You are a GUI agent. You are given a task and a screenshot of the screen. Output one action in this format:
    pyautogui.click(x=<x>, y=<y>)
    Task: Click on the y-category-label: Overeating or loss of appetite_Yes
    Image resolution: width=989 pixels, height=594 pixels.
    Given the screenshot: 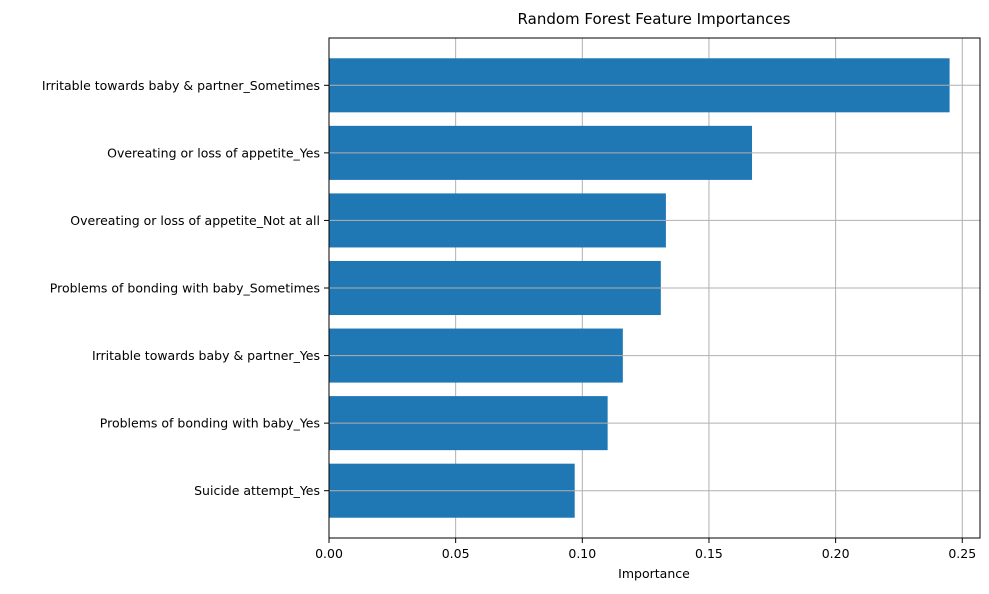 What is the action you would take?
    pyautogui.click(x=213, y=152)
    